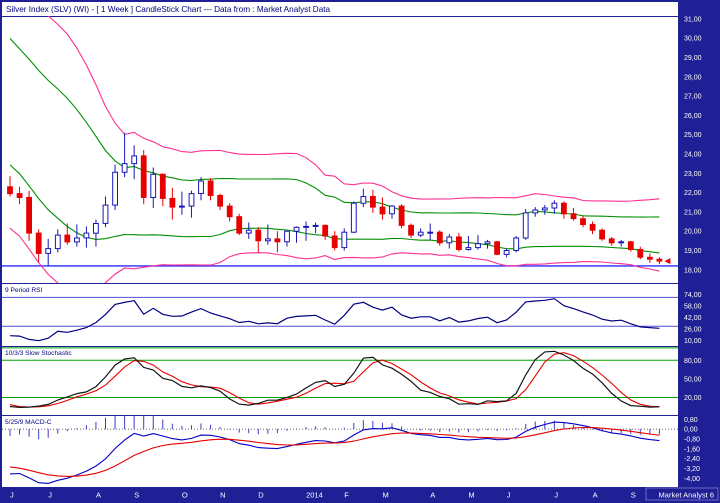 Image resolution: width=720 pixels, height=503 pixels. Describe the element at coordinates (693, 295) in the screenshot. I see `y-axis-label: 74,00` at that location.